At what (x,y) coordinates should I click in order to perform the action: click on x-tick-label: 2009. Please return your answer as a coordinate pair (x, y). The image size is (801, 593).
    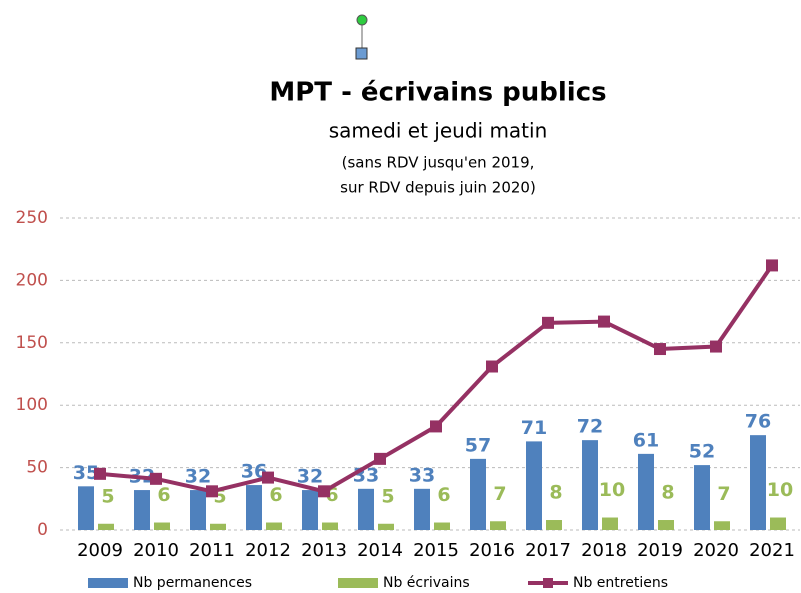
    Looking at the image, I should click on (100, 550).